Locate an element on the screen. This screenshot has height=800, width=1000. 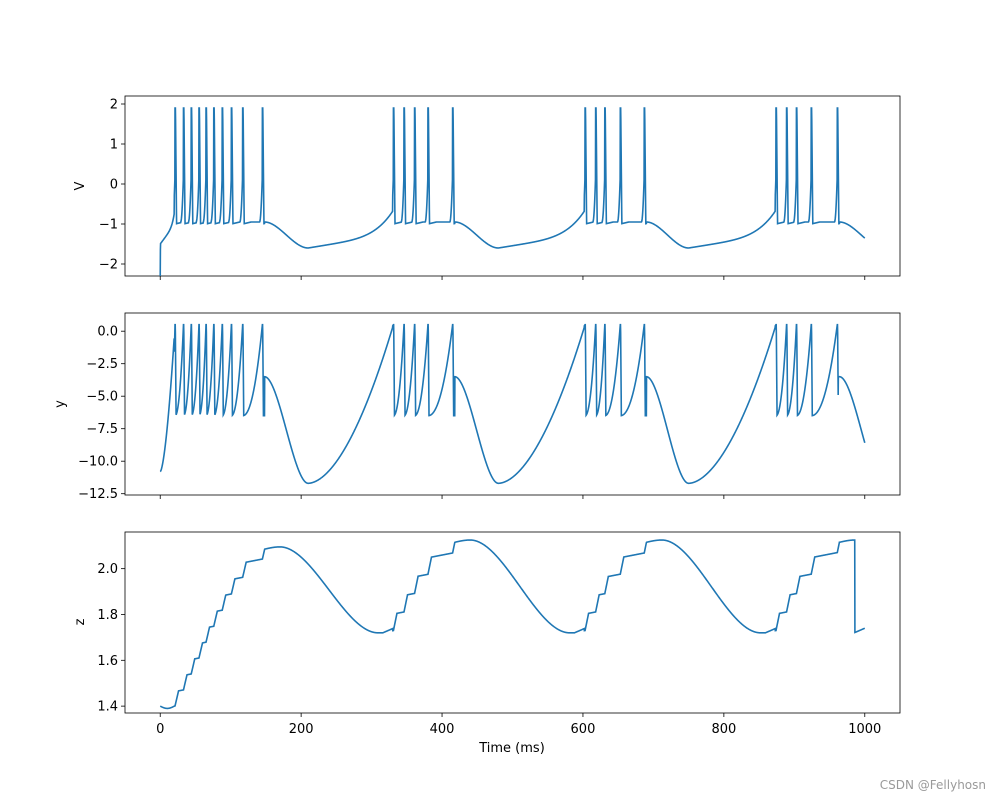
xtick-label: 0 is located at coordinates (160, 729).